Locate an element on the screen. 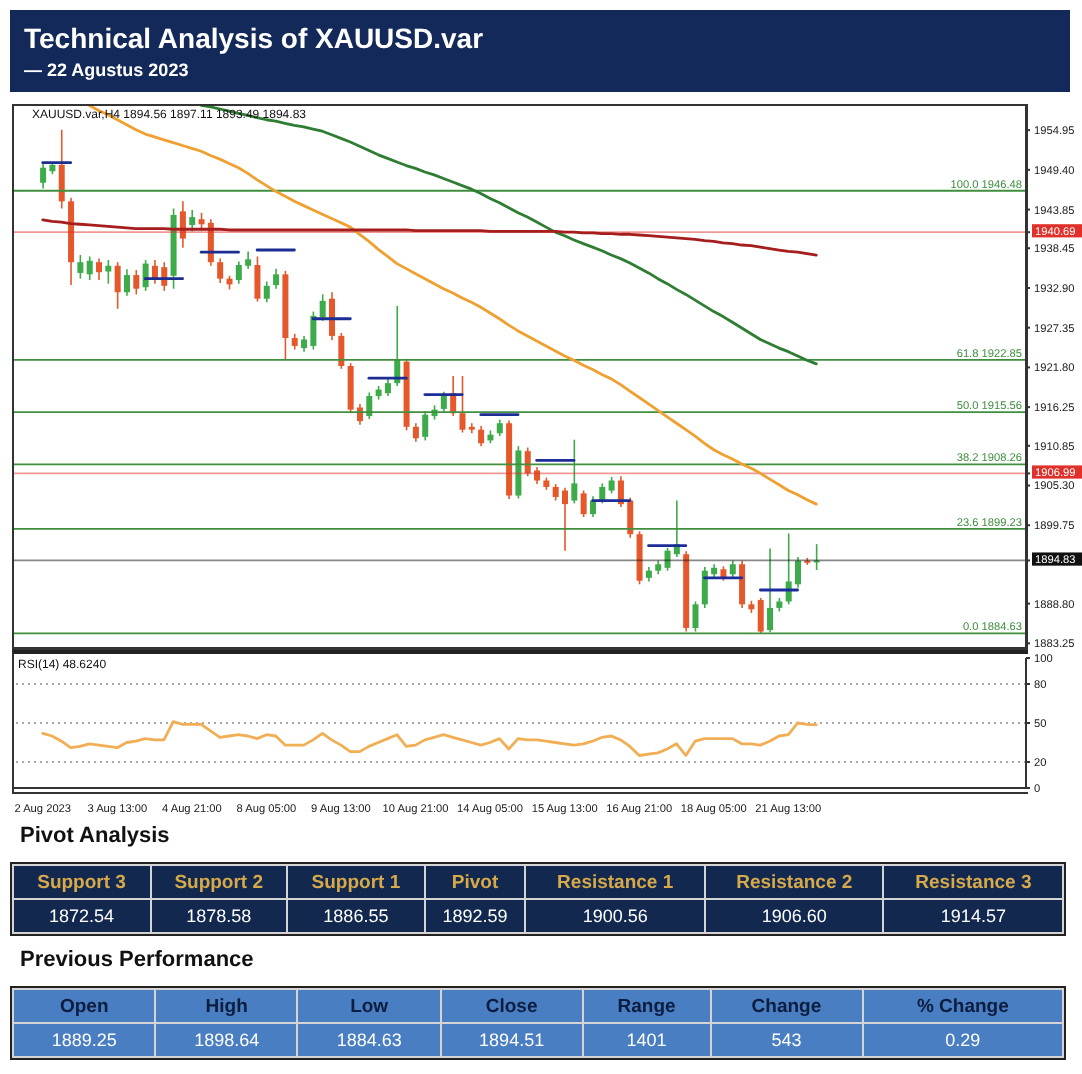 This screenshot has height=1074, width=1082. category-label: Support 2 is located at coordinates (219, 882).